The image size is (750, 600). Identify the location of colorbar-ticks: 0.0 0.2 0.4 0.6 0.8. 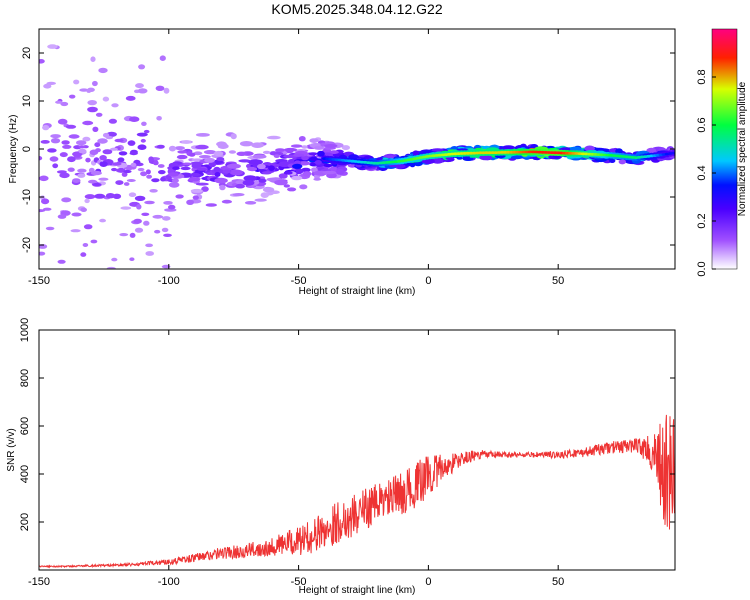
(706, 173).